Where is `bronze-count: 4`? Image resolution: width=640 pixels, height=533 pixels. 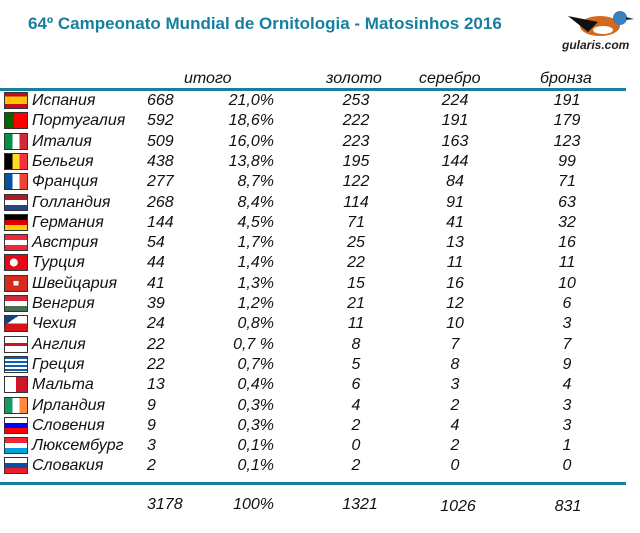 bronze-count: 4 is located at coordinates (567, 385).